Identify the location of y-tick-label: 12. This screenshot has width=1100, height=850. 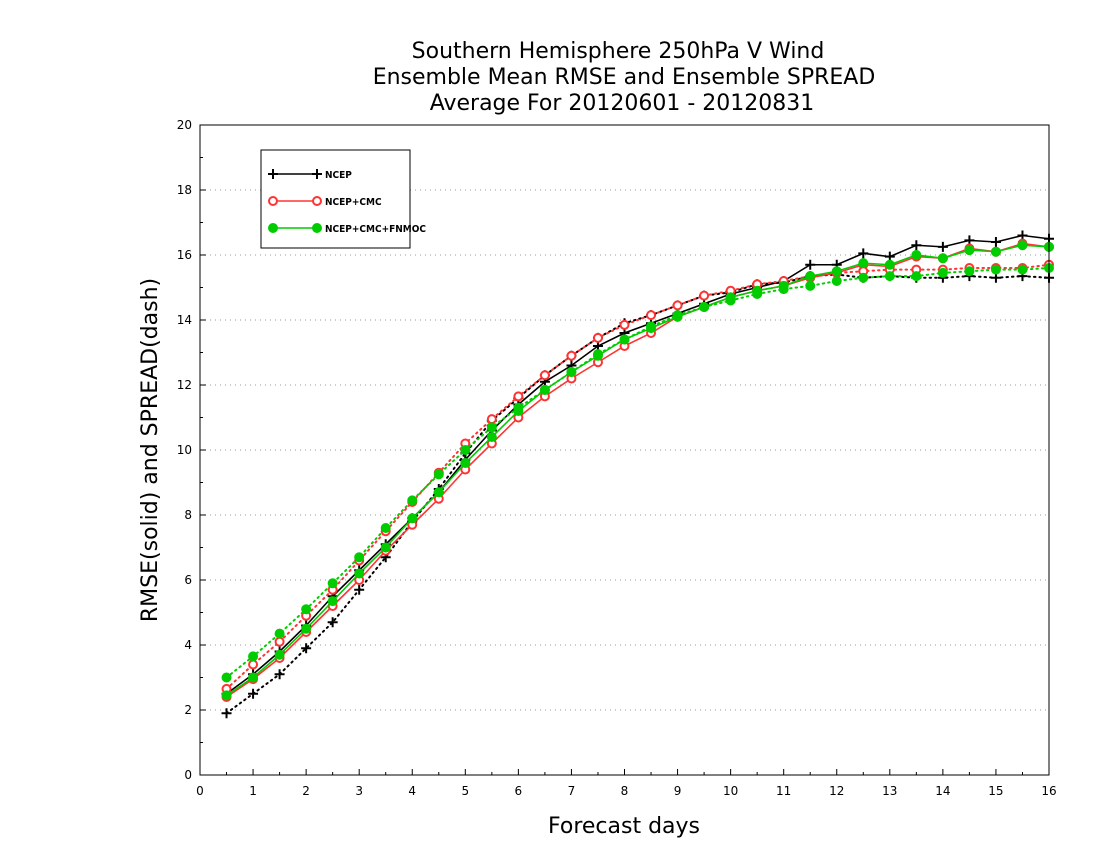
(184, 385).